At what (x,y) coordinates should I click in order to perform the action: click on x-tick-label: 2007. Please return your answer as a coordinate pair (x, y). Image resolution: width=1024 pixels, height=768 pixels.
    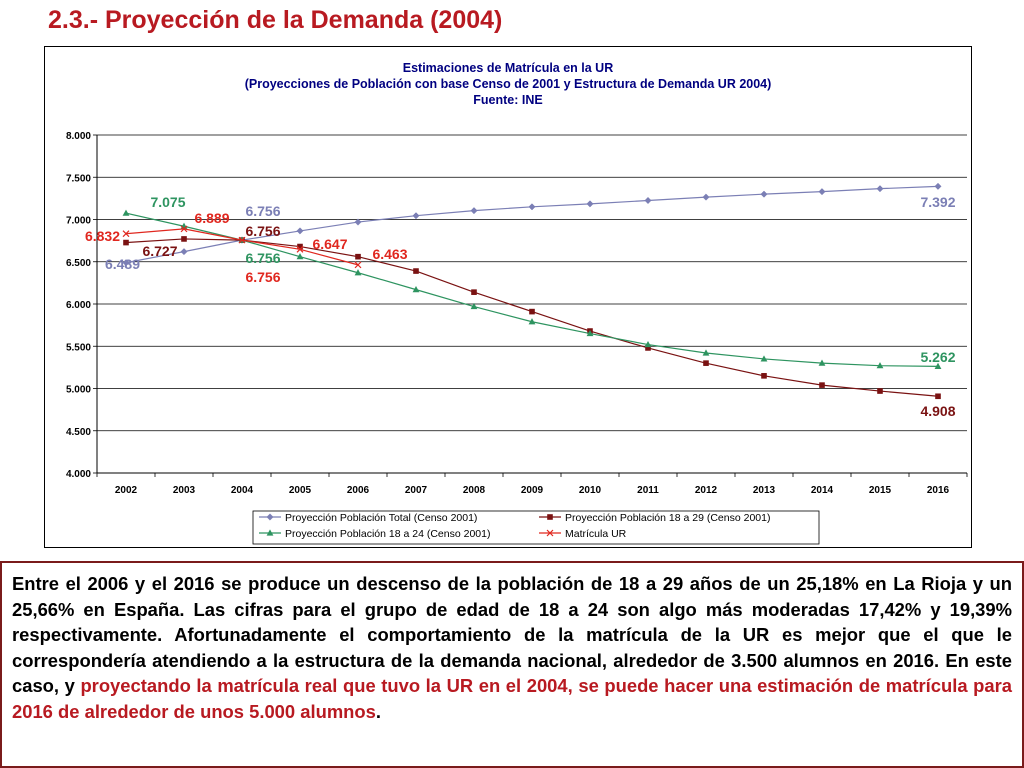
    Looking at the image, I should click on (416, 490).